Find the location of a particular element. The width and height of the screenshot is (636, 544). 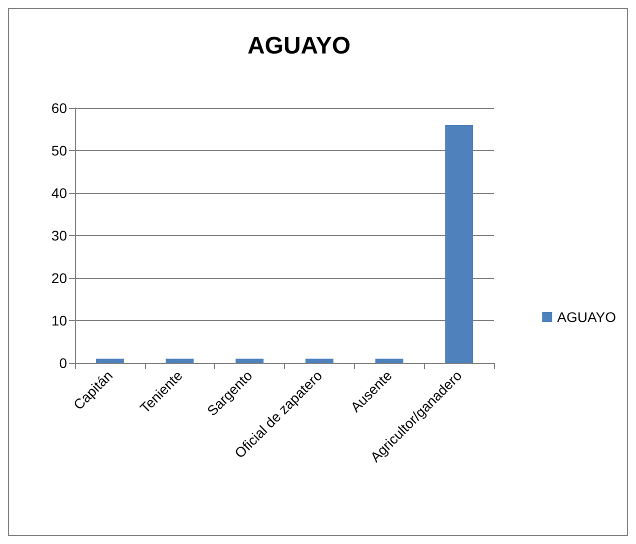

y-tick-label: 10 is located at coordinates (59, 320).